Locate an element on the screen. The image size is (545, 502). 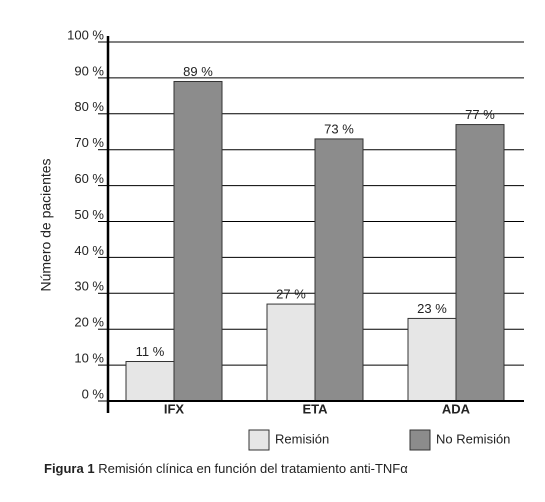
legend-label: No Remisión is located at coordinates (473, 438).